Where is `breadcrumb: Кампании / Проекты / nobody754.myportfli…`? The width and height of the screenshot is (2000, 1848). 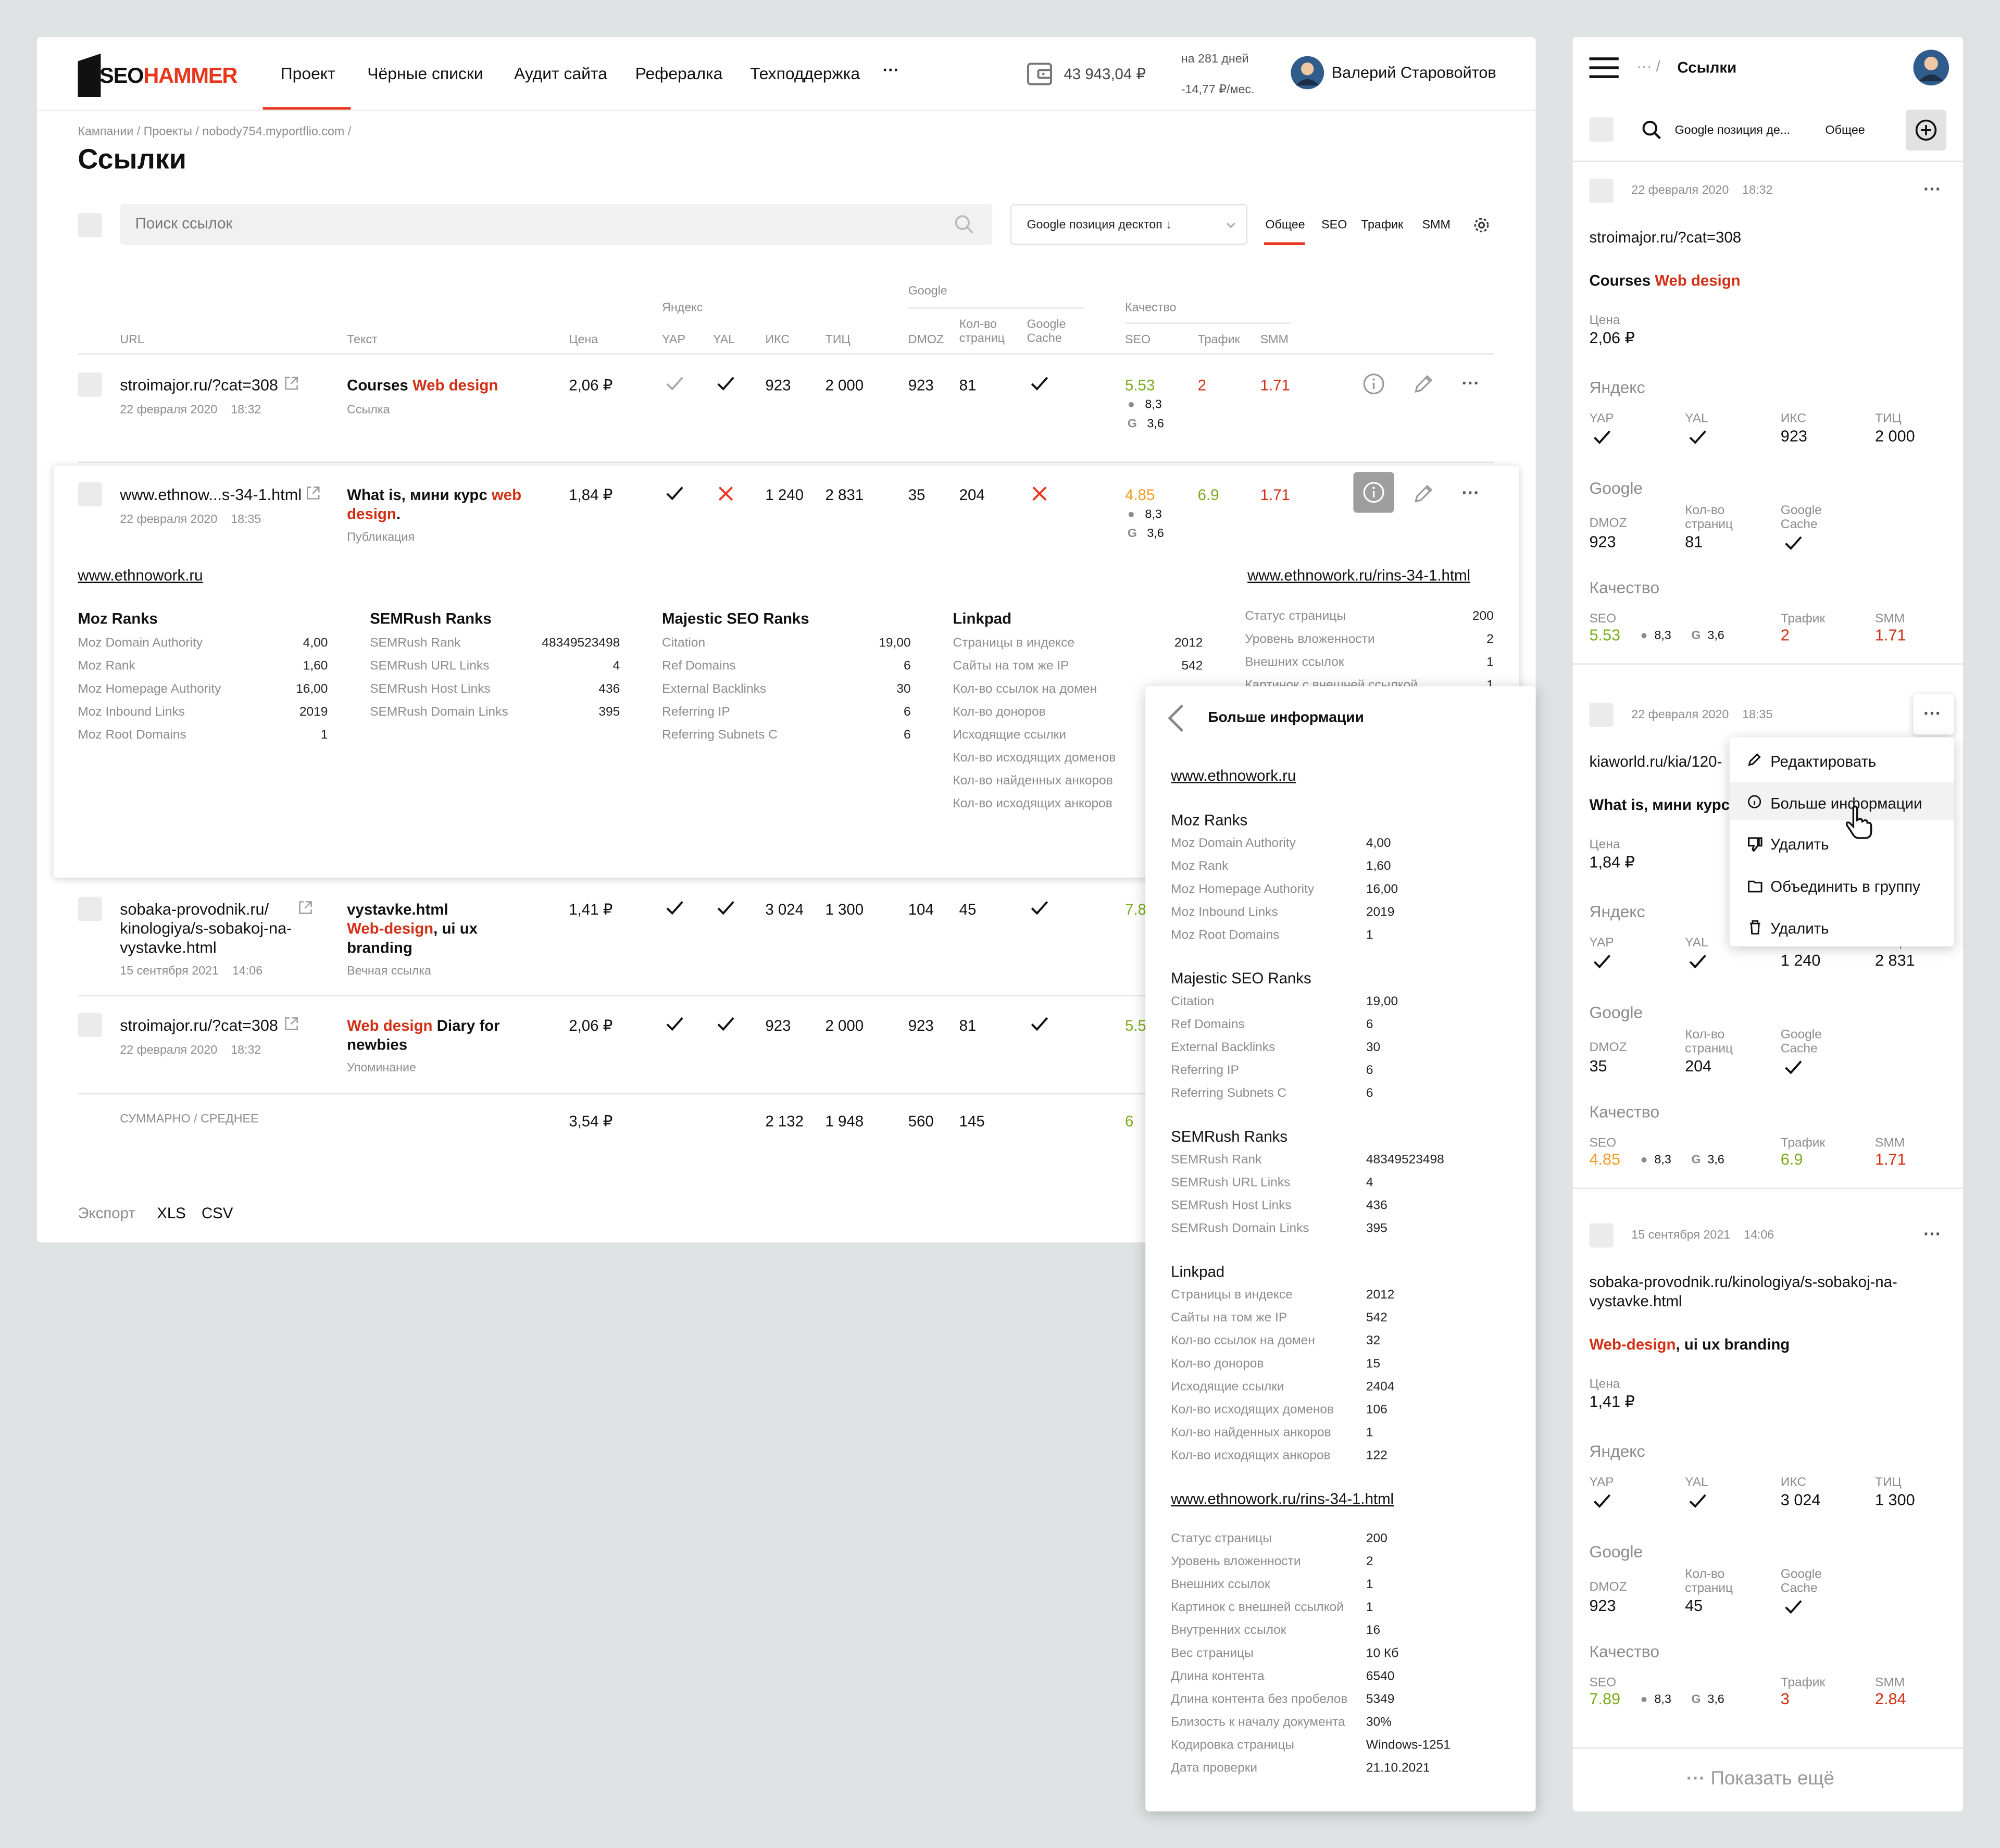 breadcrumb: Кампании / Проекты / nobody754.myportfli… is located at coordinates (215, 132).